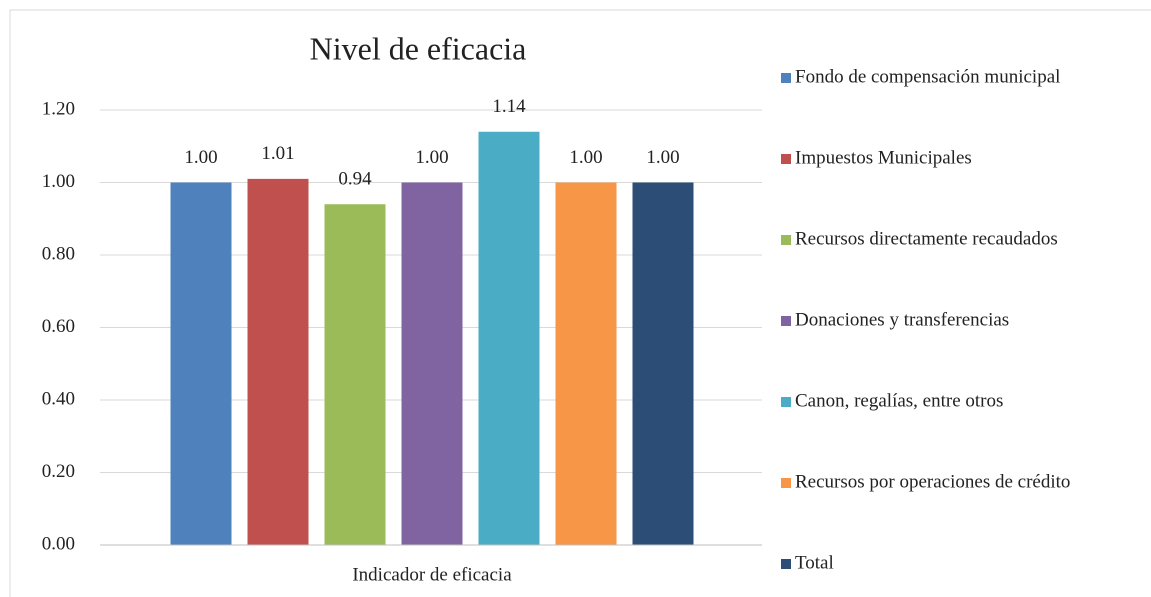 This screenshot has width=1151, height=597. What do you see at coordinates (58, 253) in the screenshot?
I see `y-tick-label: 0.80` at bounding box center [58, 253].